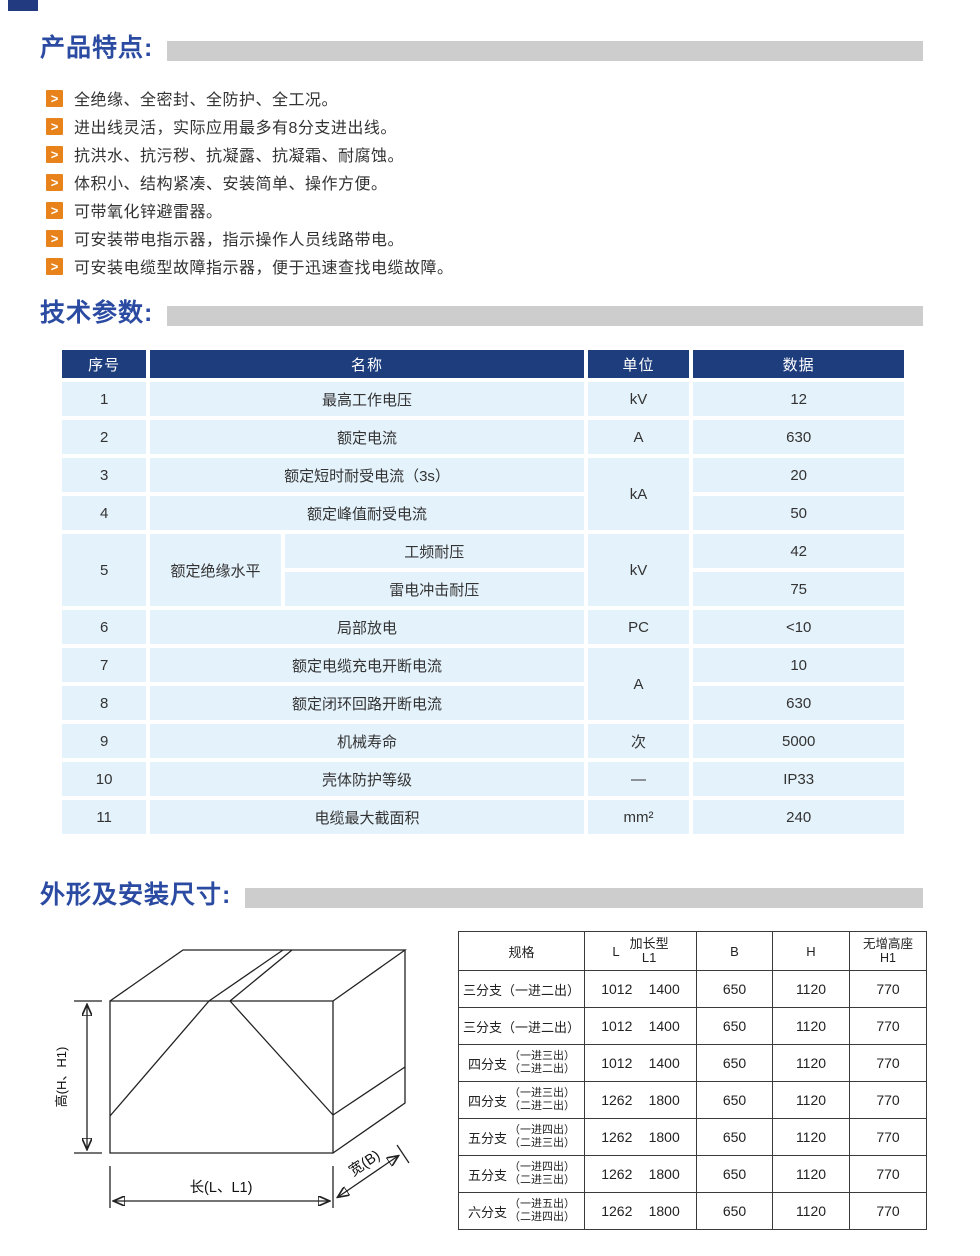  Describe the element at coordinates (638, 817) in the screenshot. I see `cell-unit: mm²` at that location.